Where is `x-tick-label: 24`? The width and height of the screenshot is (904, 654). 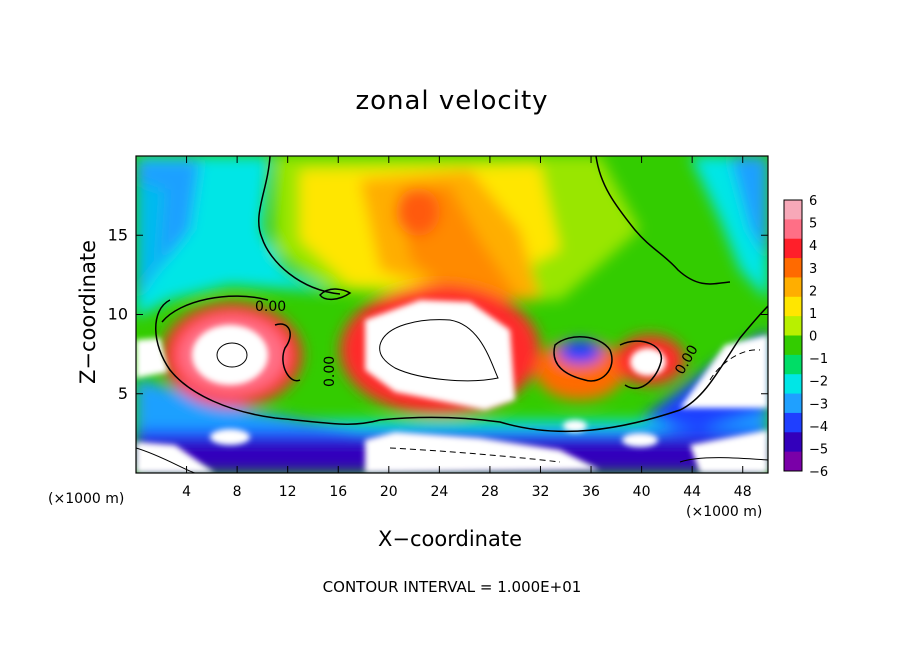 x-tick-label: 24 is located at coordinates (439, 492).